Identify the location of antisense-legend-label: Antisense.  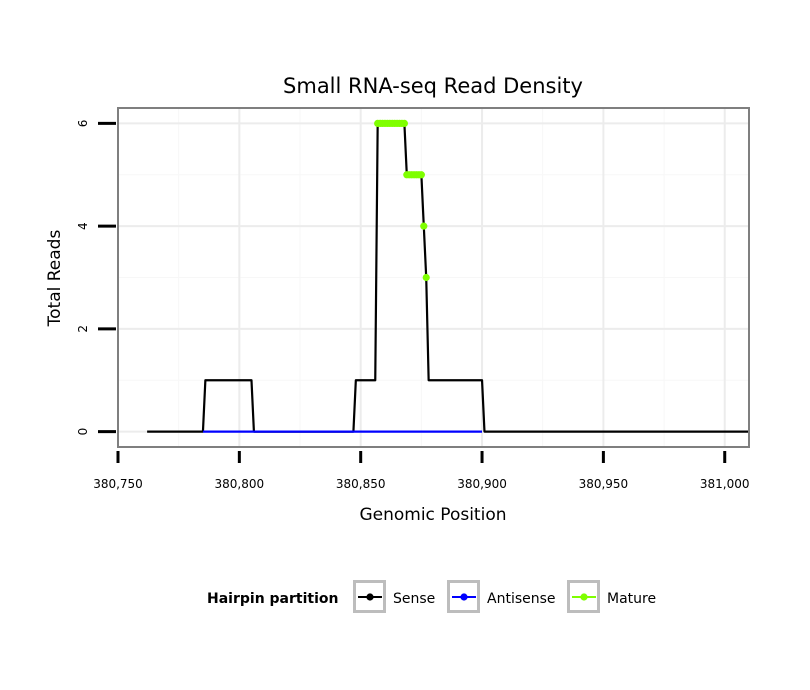
(521, 599).